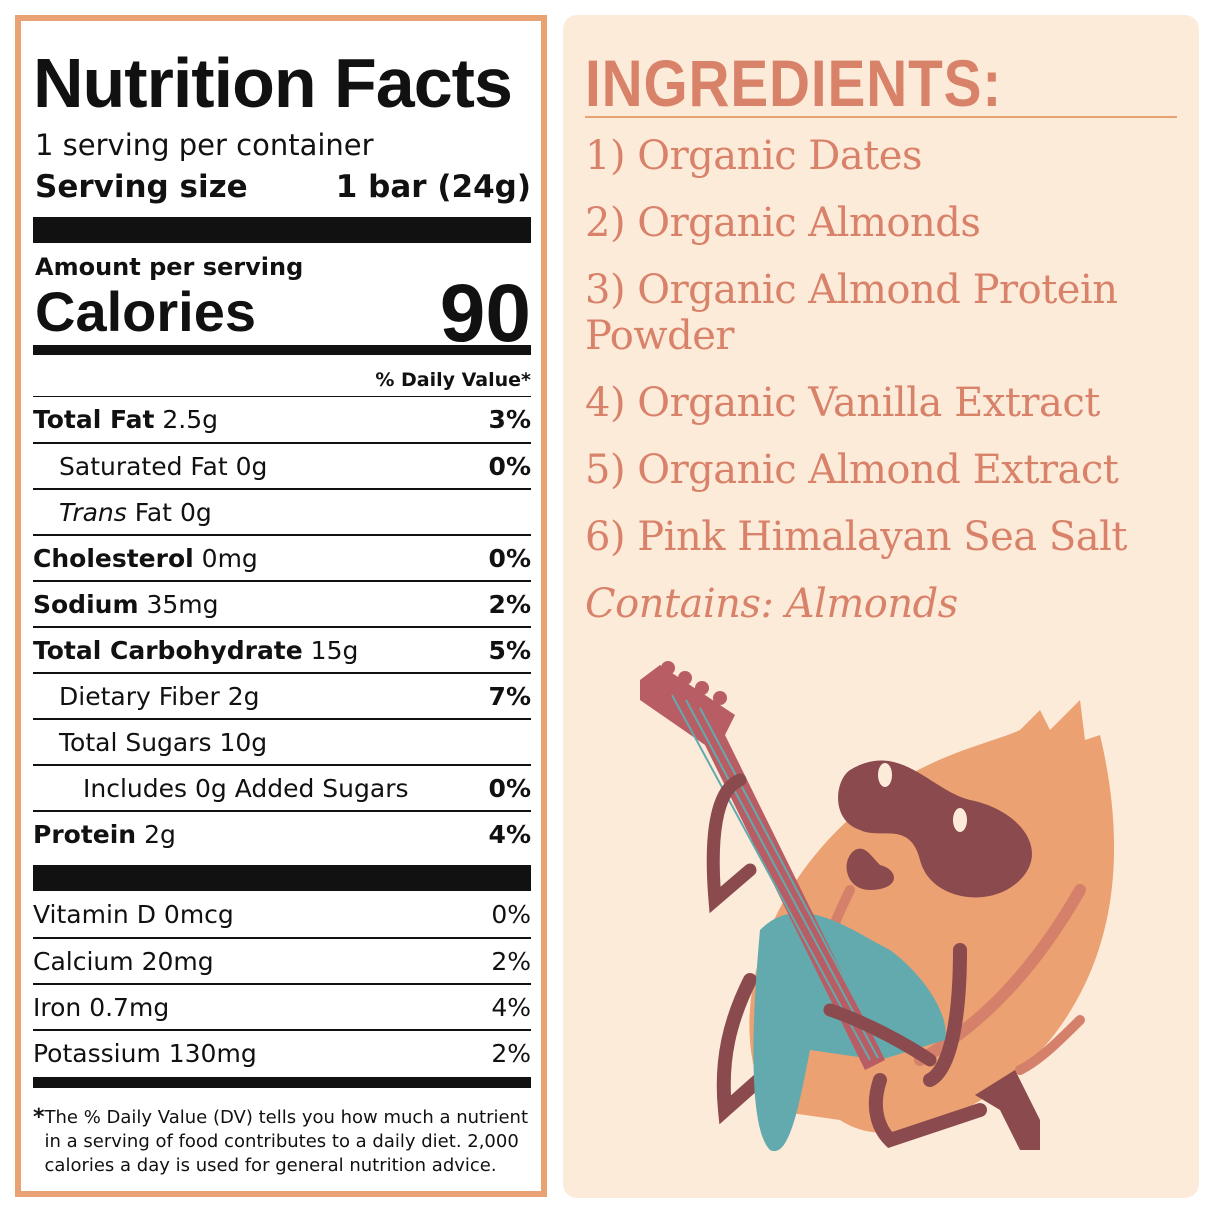 The image size is (1214, 1214). I want to click on nutrient-row: Protein 2g 4%, so click(282, 833).